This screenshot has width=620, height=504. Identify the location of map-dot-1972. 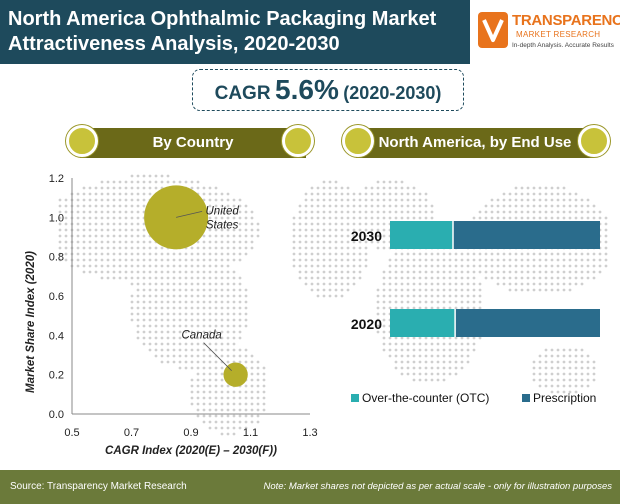
(588, 266).